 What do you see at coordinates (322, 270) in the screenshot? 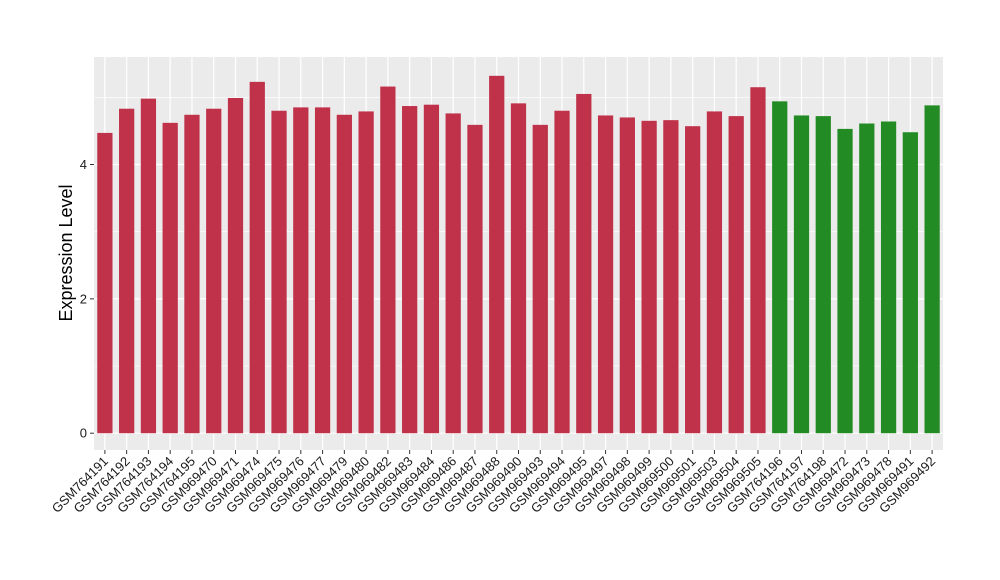
I see `bar-GSM969477` at bounding box center [322, 270].